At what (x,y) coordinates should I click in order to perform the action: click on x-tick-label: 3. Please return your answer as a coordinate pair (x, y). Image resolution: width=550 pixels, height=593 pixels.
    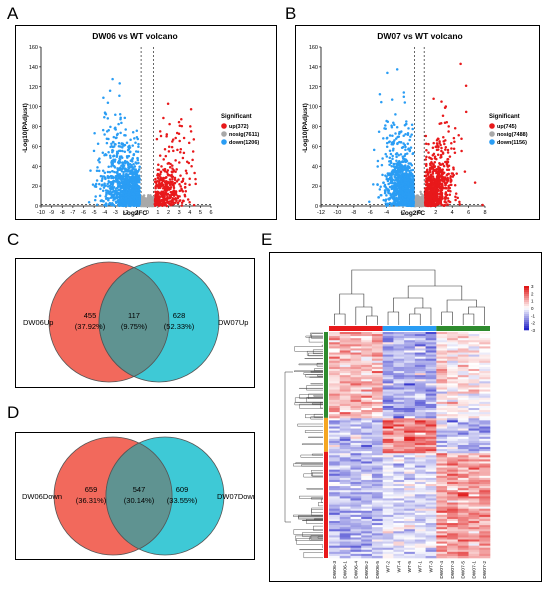
    Looking at the image, I should click on (179, 213).